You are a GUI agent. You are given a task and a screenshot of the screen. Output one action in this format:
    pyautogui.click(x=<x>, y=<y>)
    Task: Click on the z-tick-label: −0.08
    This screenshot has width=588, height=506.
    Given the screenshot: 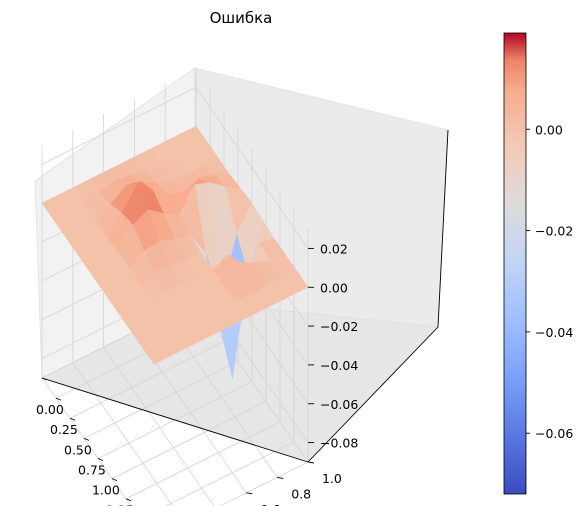 What is the action you would take?
    pyautogui.click(x=339, y=443)
    